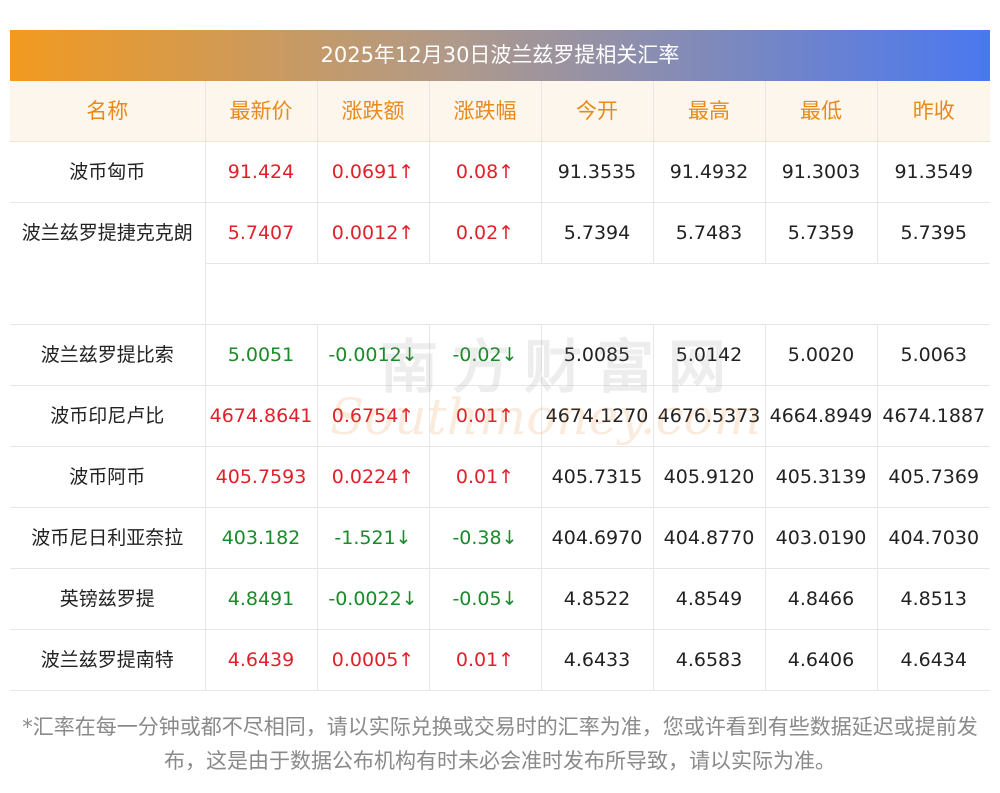 This screenshot has width=1000, height=793. I want to click on column-header-low: 最低, so click(821, 111).